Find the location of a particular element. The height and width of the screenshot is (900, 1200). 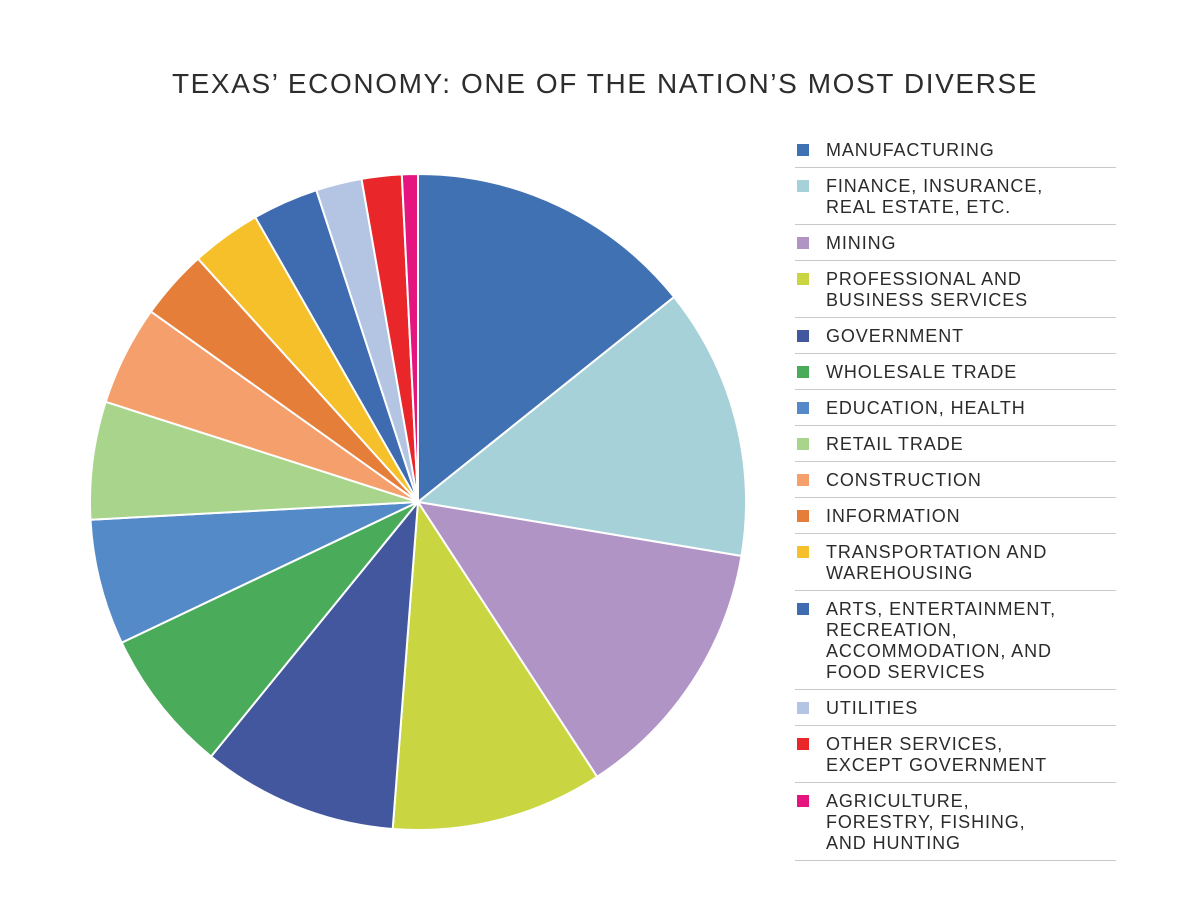

legend-label: MINING is located at coordinates (861, 243).